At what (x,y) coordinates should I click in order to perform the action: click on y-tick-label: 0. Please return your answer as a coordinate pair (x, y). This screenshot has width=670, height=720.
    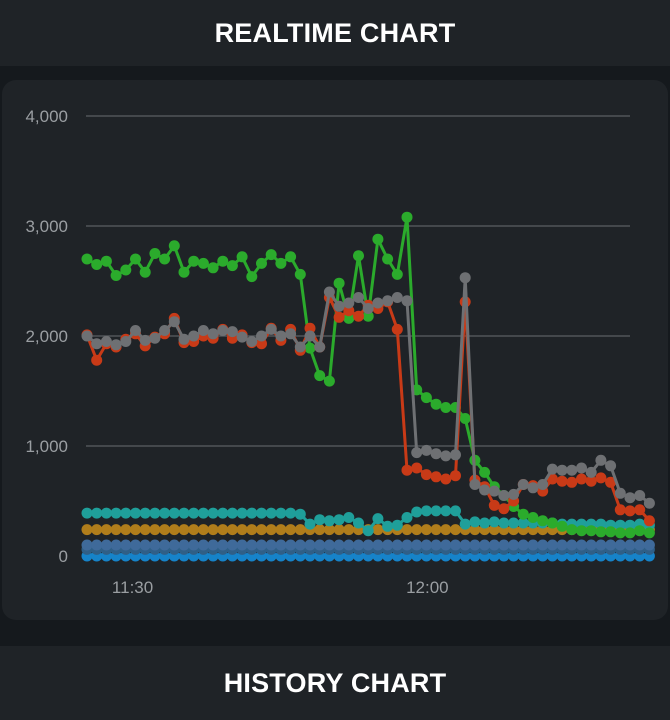
    Looking at the image, I should click on (63, 556).